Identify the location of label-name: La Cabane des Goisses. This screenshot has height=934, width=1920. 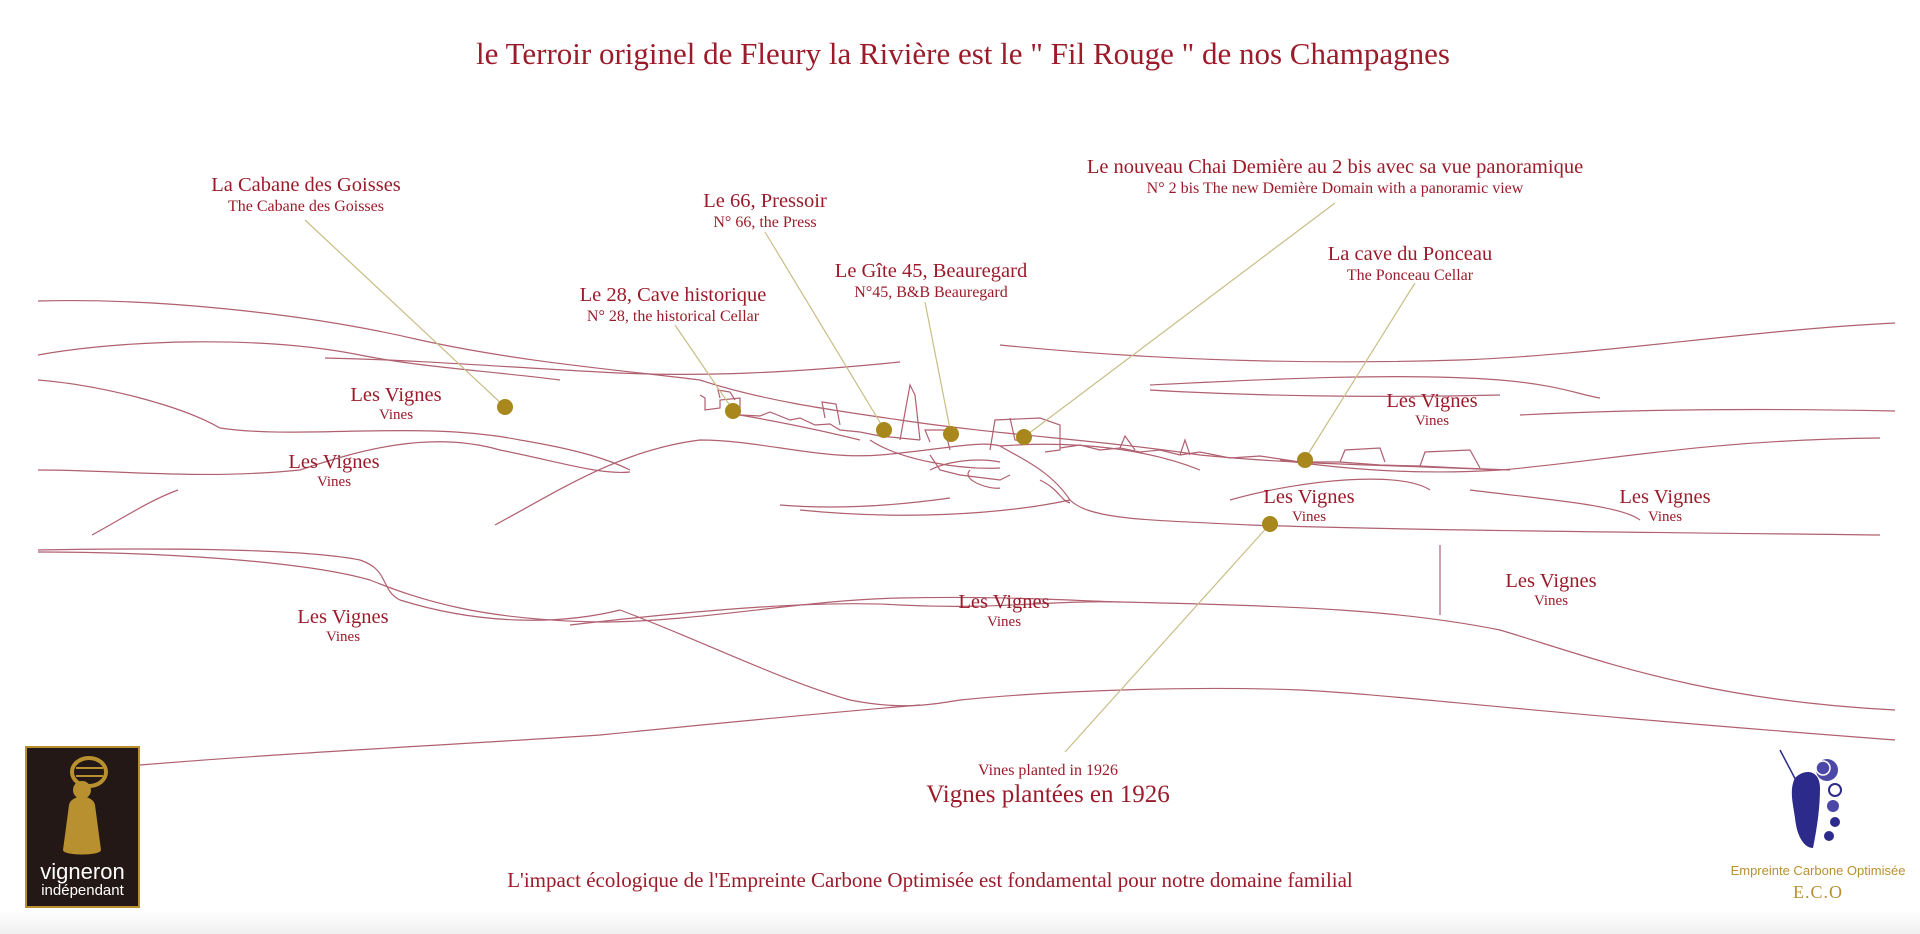
(306, 185).